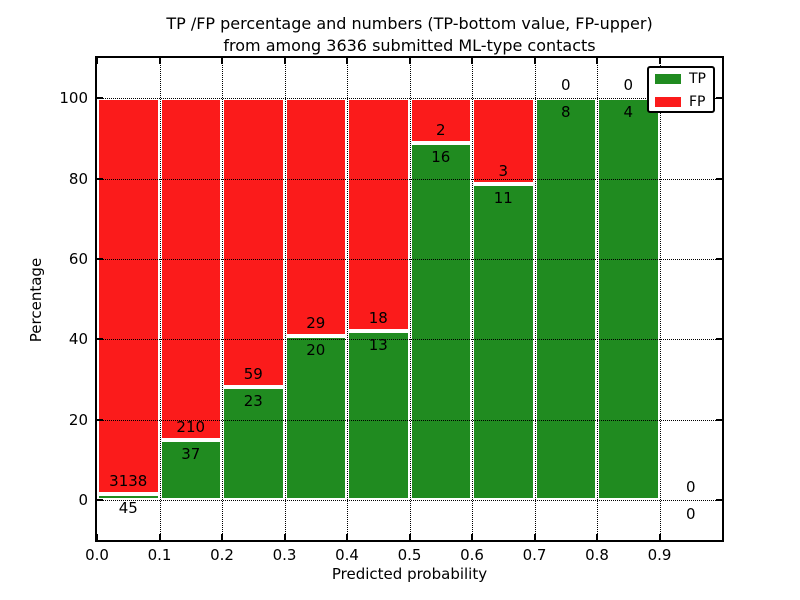 This screenshot has width=800, height=600. Describe the element at coordinates (78, 258) in the screenshot. I see `y-tick-label: 60` at that location.